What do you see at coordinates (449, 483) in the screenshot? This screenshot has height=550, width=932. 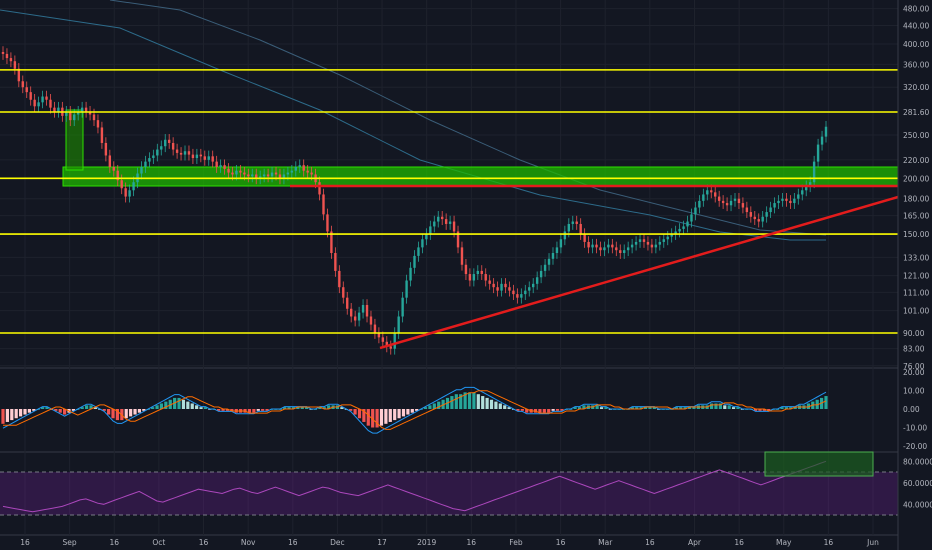 I see `rsi-panel` at bounding box center [449, 483].